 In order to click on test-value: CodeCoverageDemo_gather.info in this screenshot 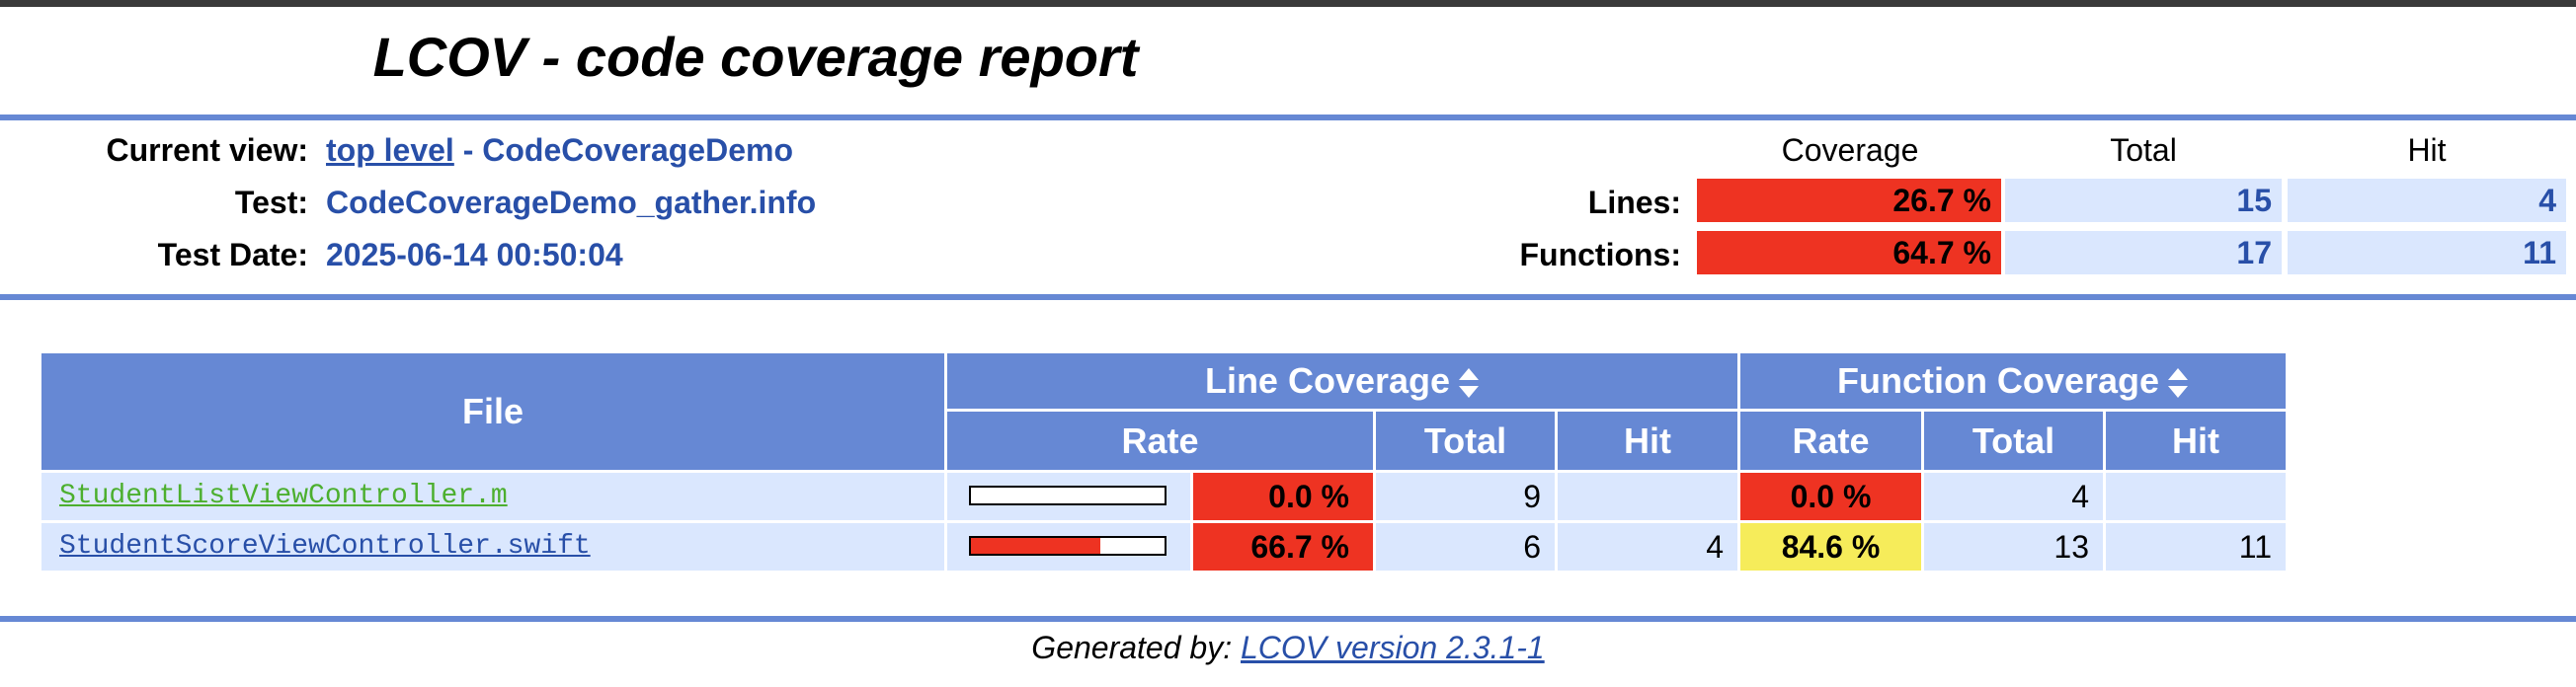, I will do `click(571, 202)`.